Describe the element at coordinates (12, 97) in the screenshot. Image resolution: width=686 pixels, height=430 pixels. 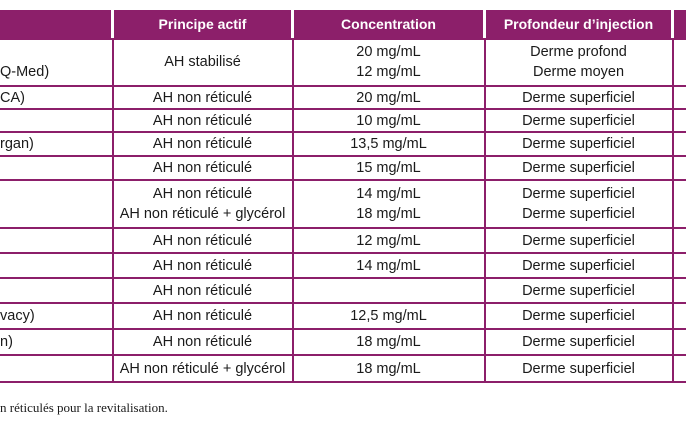
I see `cell-text: CA)` at that location.